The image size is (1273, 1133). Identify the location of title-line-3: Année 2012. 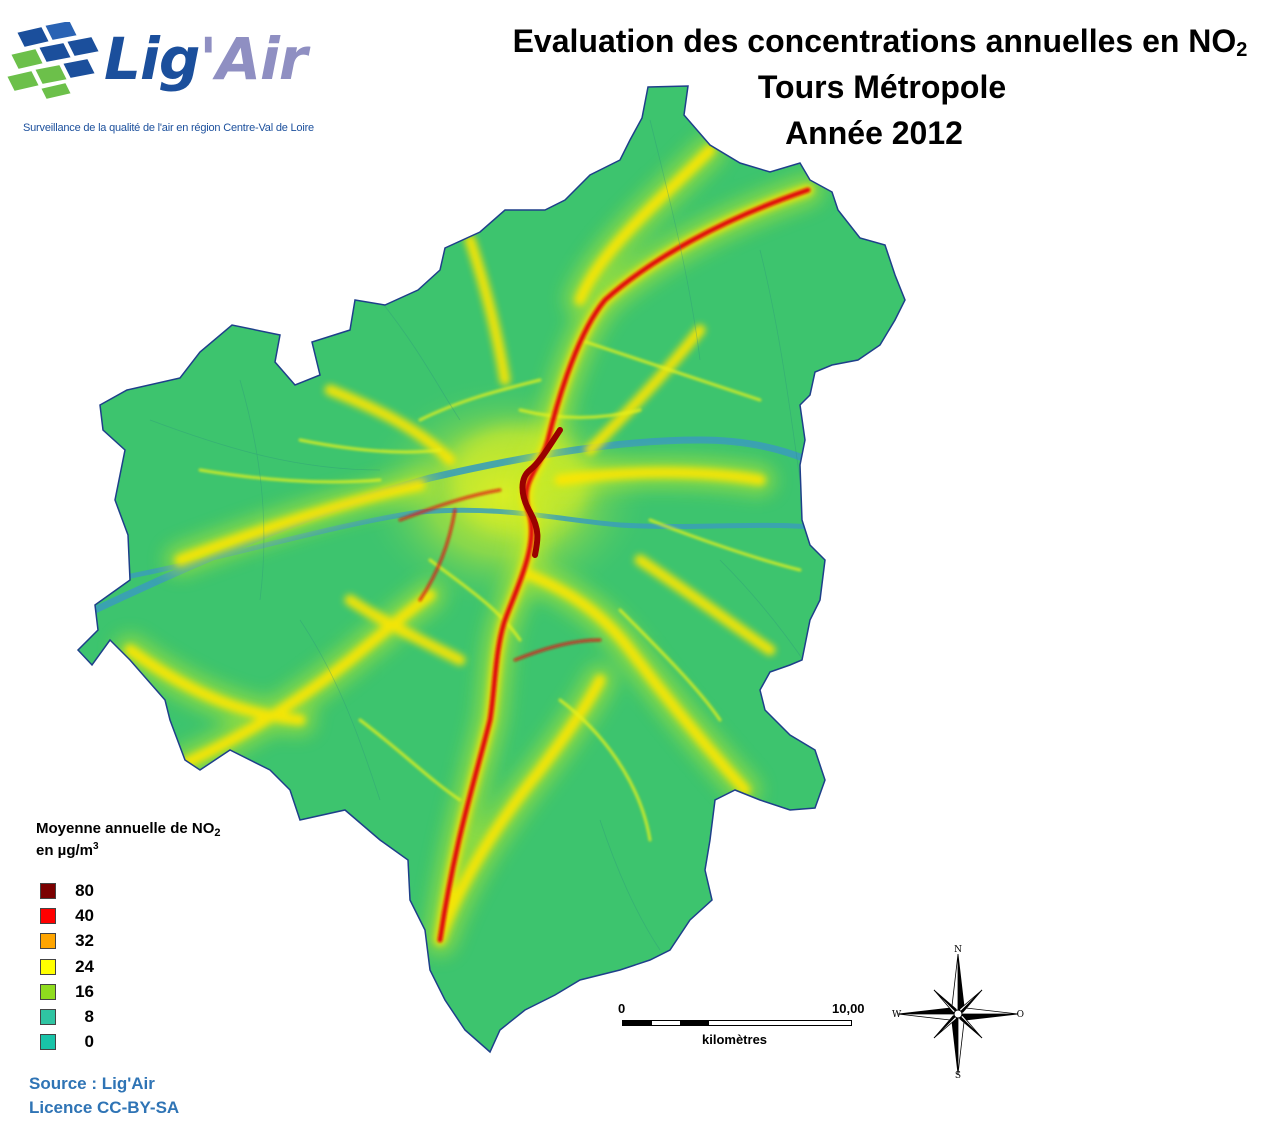
(874, 133).